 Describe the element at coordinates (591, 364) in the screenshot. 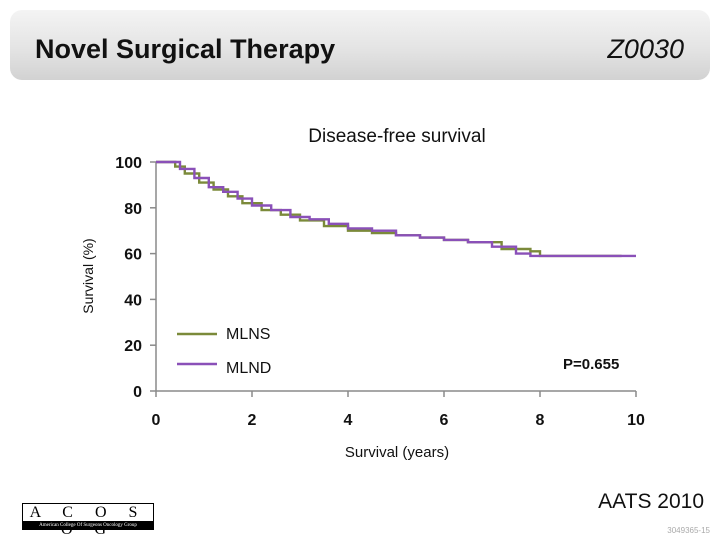

I see `p-value-annotation: P=0.655` at that location.